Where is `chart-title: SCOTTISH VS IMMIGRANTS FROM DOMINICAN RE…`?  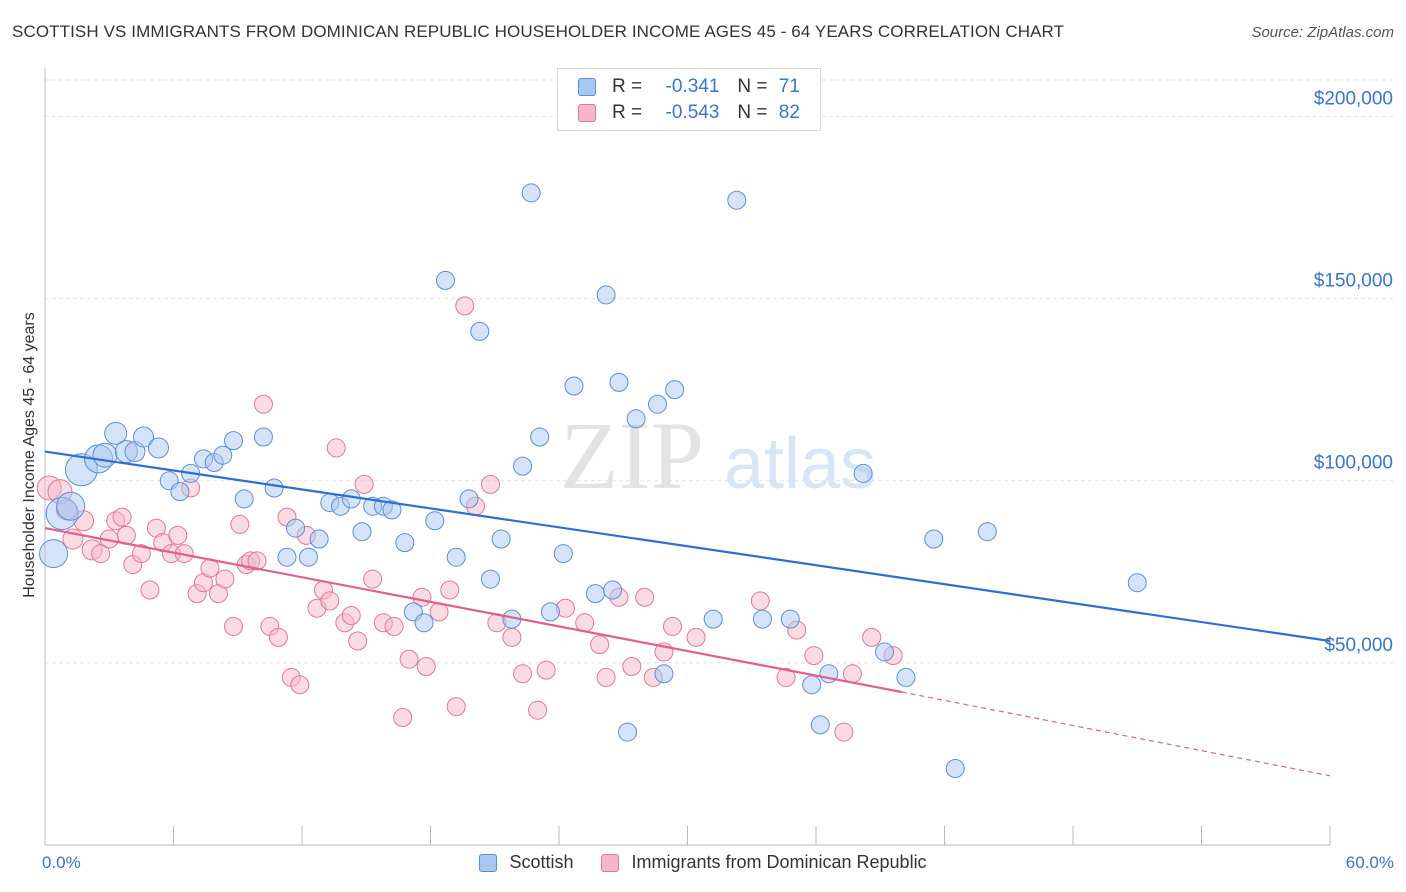 chart-title: SCOTTISH VS IMMIGRANTS FROM DOMINICAN RE… is located at coordinates (538, 31).